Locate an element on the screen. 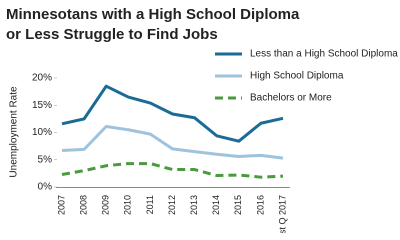 This screenshot has height=240, width=400. legend-label: Bachelors or More is located at coordinates (291, 98).